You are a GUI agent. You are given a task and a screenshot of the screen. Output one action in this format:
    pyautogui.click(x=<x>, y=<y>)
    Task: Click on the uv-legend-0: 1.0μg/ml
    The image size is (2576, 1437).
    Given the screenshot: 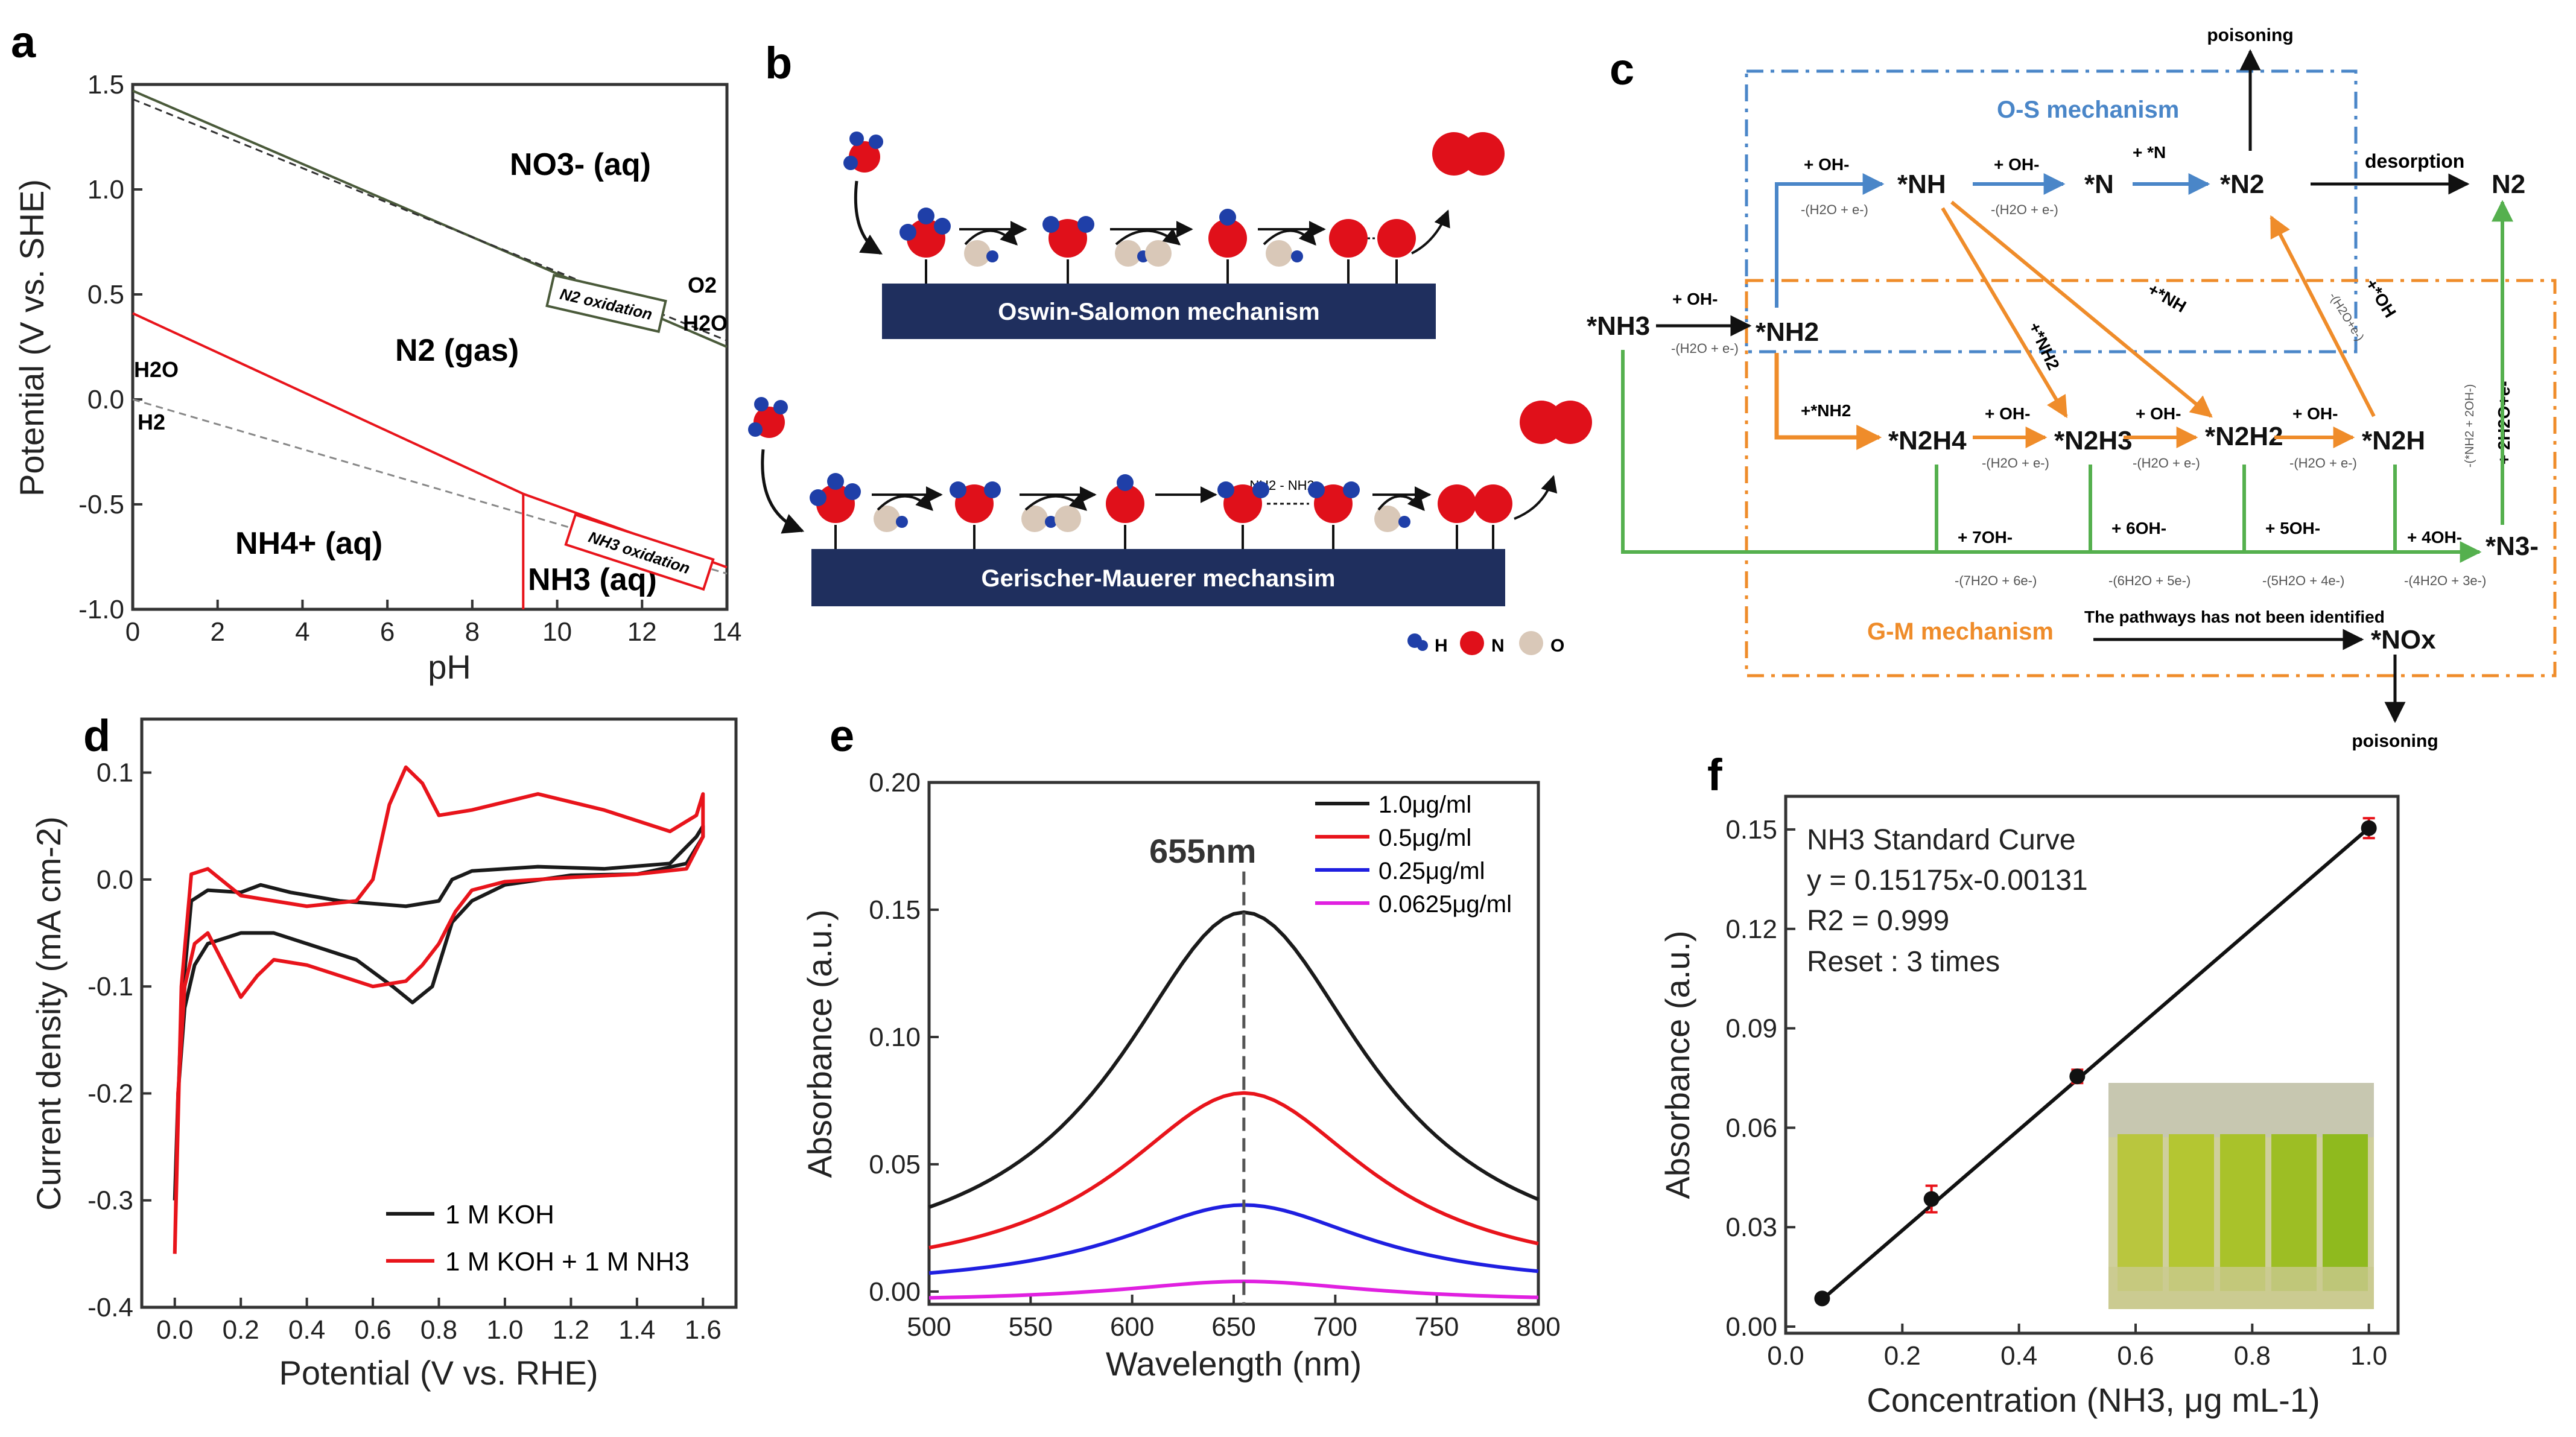 What is the action you would take?
    pyautogui.click(x=1424, y=804)
    